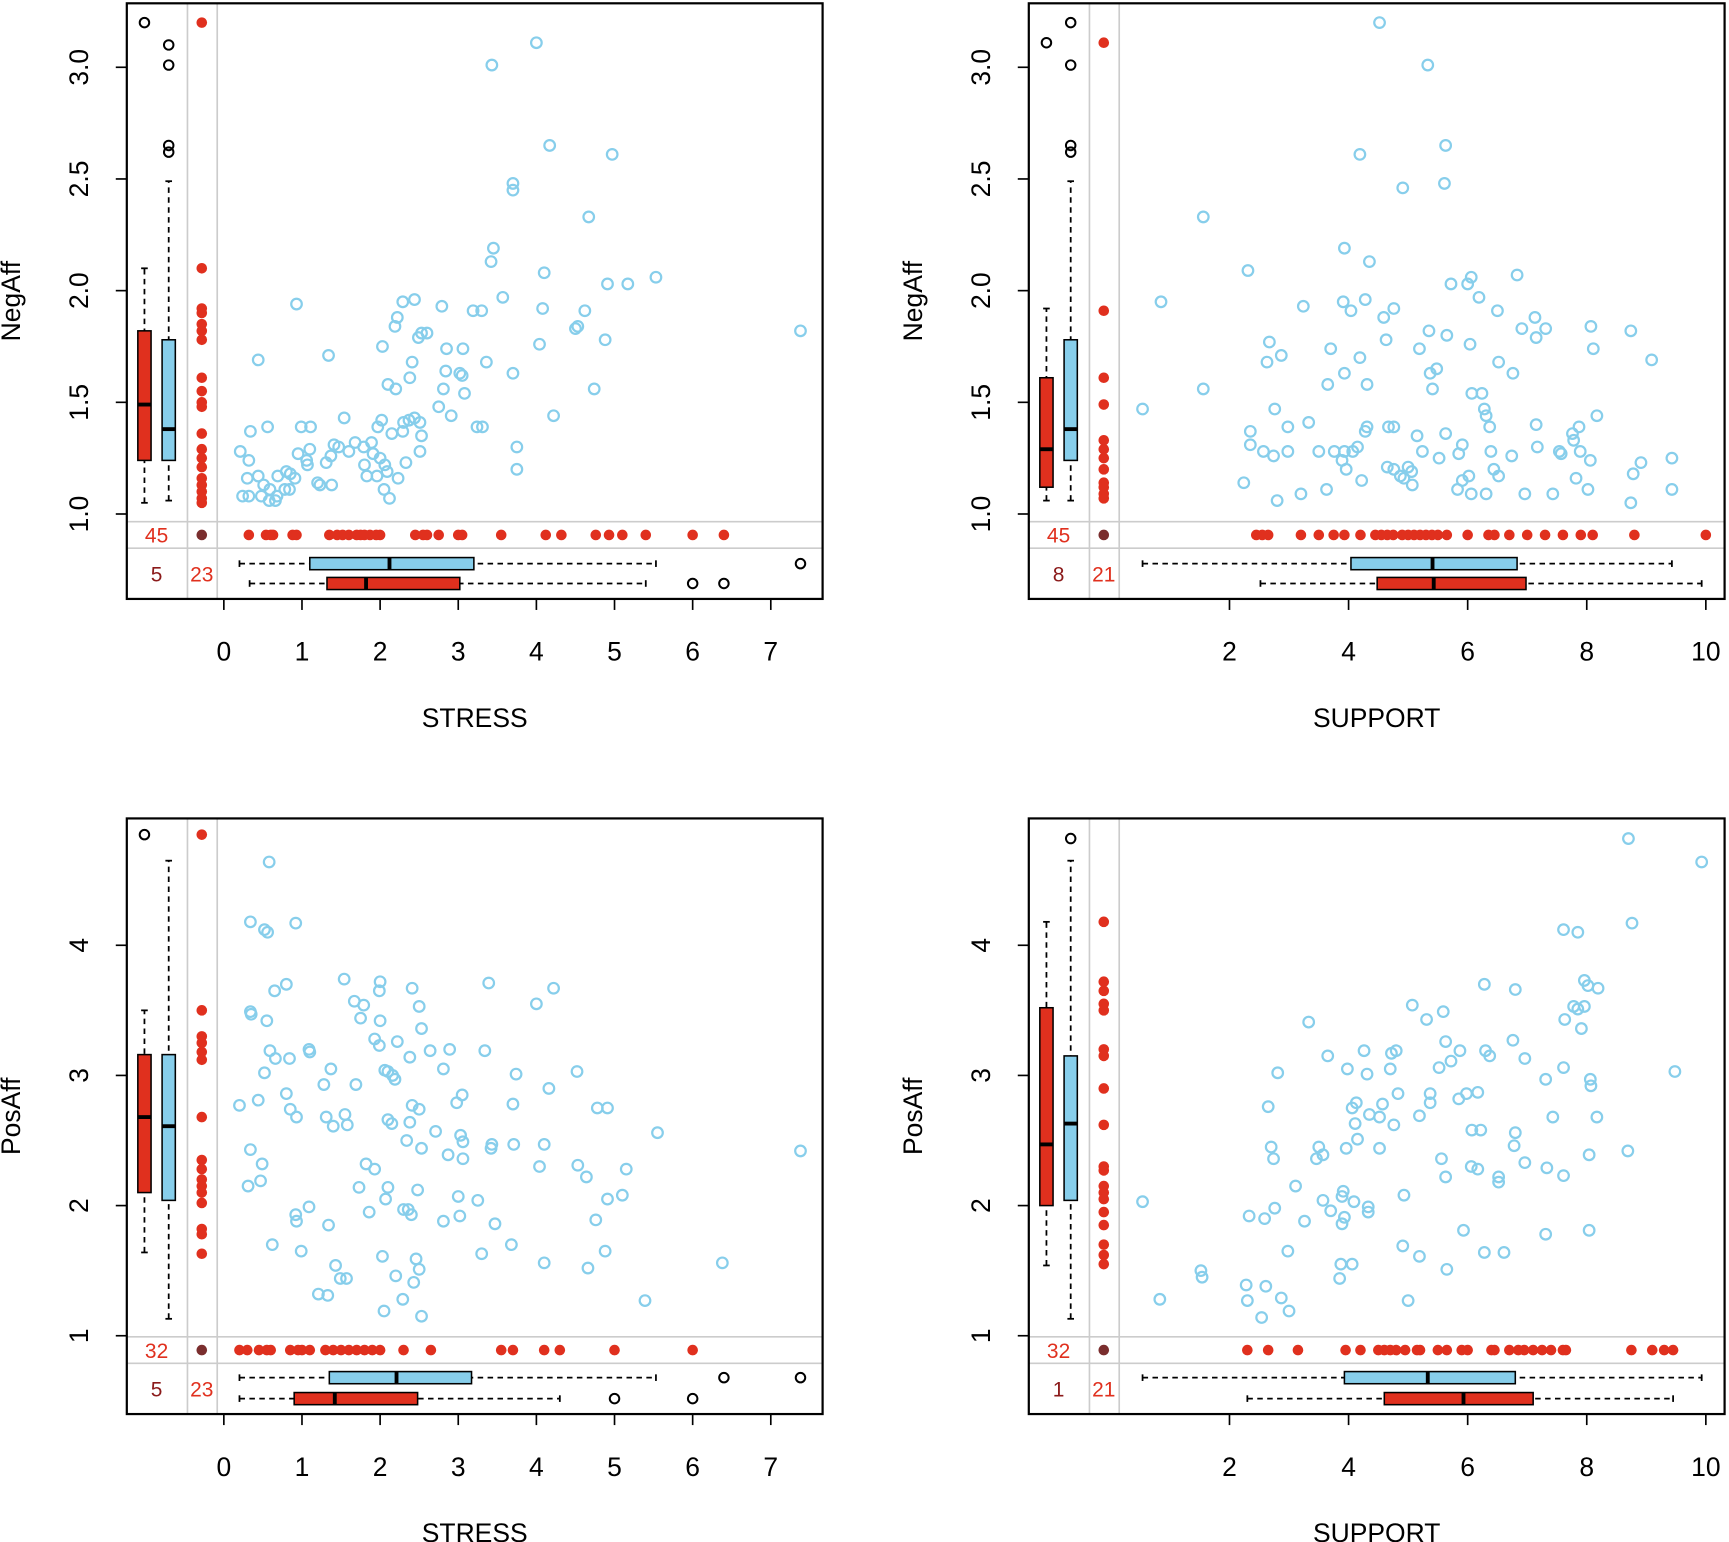 This screenshot has width=1729, height=1542. What do you see at coordinates (1071, 400) in the screenshot?
I see `box` at bounding box center [1071, 400].